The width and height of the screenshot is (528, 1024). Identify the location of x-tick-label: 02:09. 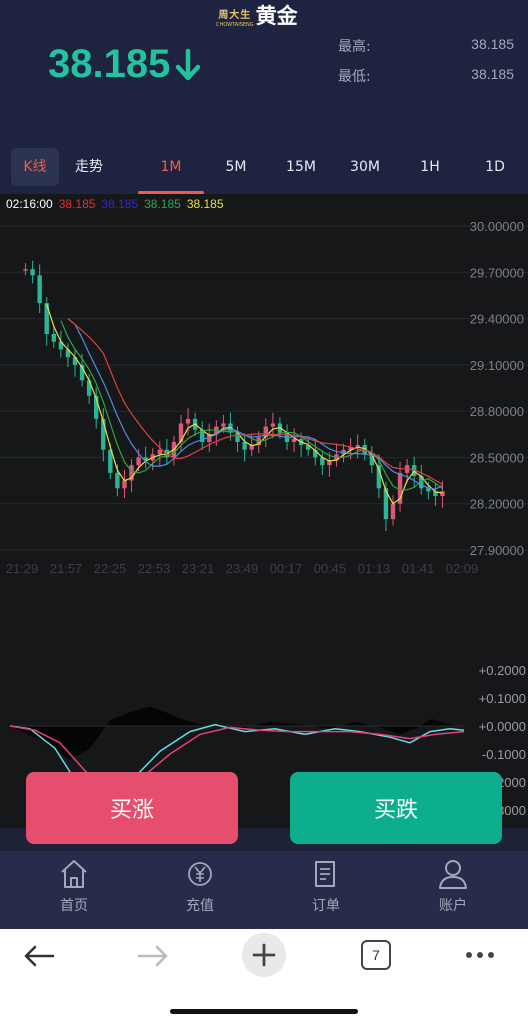
(462, 568).